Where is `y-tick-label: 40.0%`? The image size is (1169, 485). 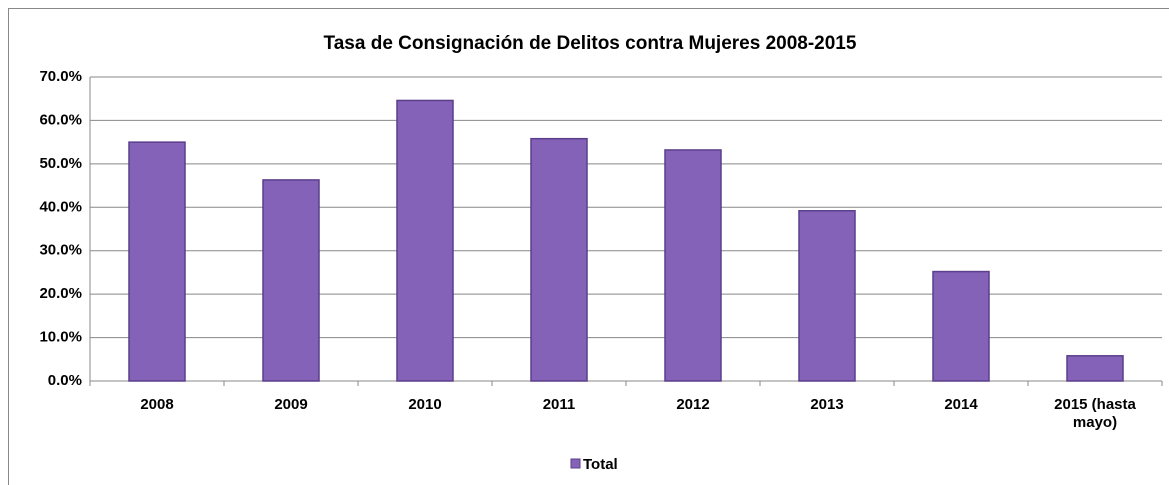 y-tick-label: 40.0% is located at coordinates (60, 206).